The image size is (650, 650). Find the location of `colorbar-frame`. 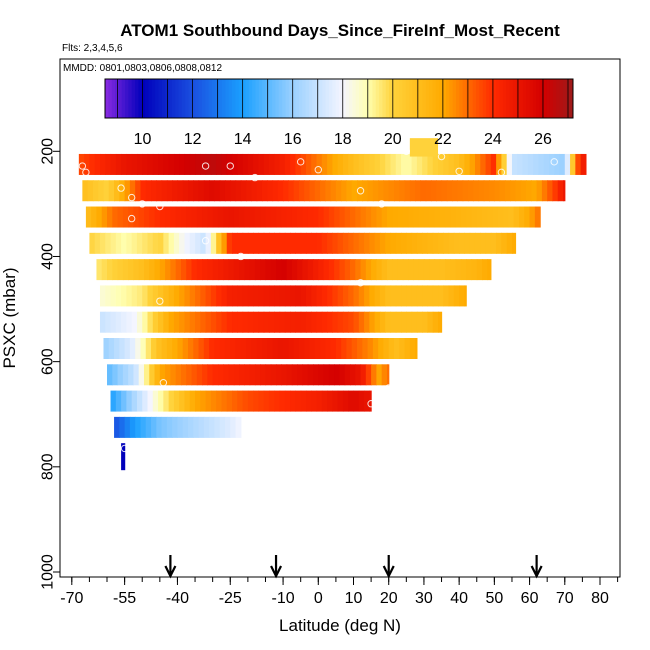

colorbar-frame is located at coordinates (339, 98).